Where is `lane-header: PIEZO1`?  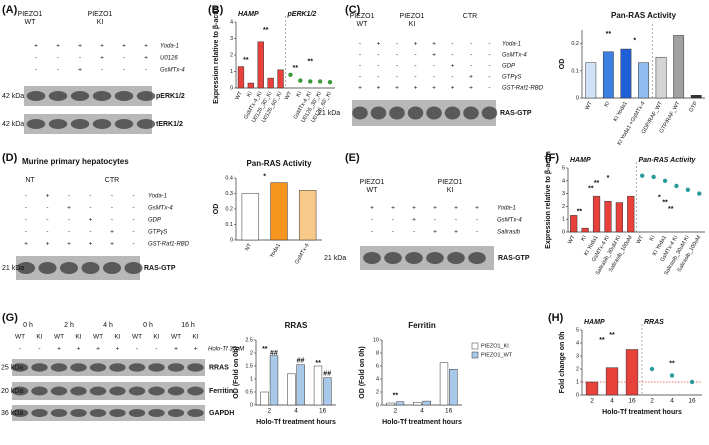 lane-header: PIEZO1 is located at coordinates (100, 14).